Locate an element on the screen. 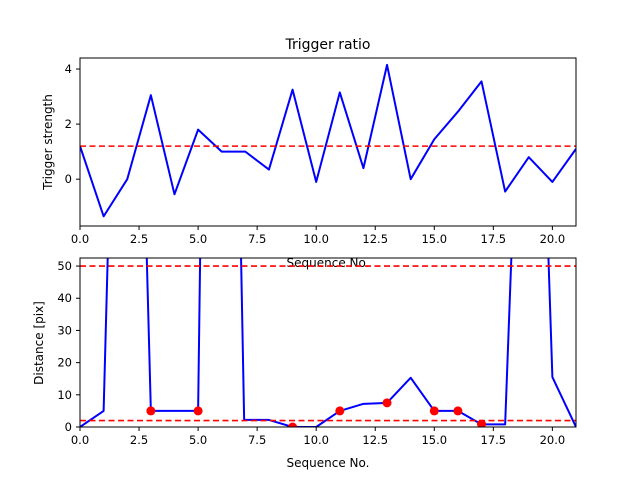  top-chart-x-tick-label: 0.0 is located at coordinates (80, 239).